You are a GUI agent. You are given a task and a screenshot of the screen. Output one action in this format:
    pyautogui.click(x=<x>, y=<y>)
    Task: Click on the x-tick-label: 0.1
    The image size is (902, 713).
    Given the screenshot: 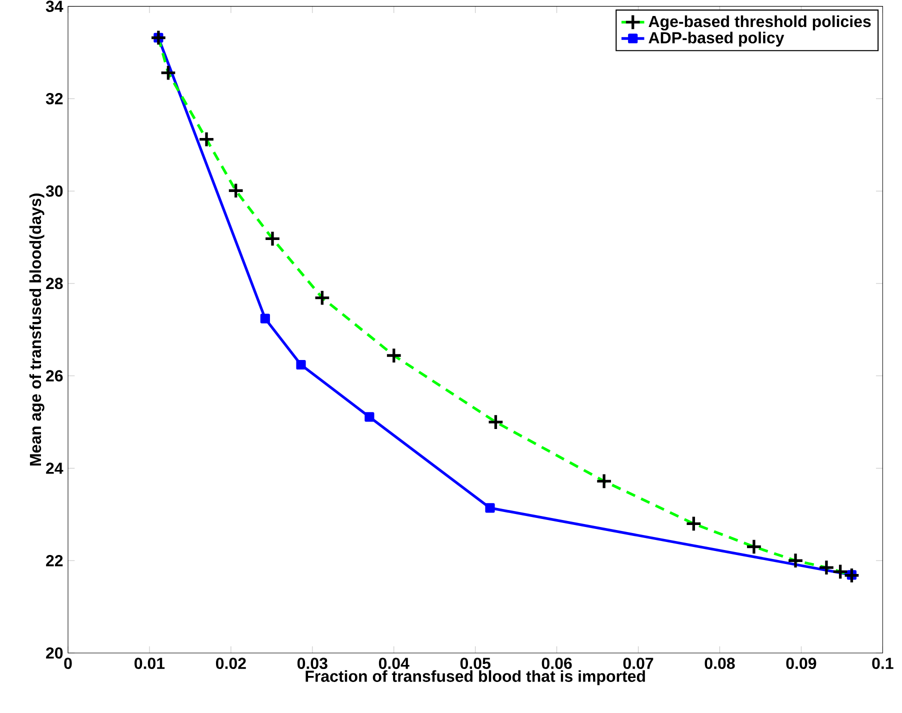 What is the action you would take?
    pyautogui.click(x=883, y=664)
    